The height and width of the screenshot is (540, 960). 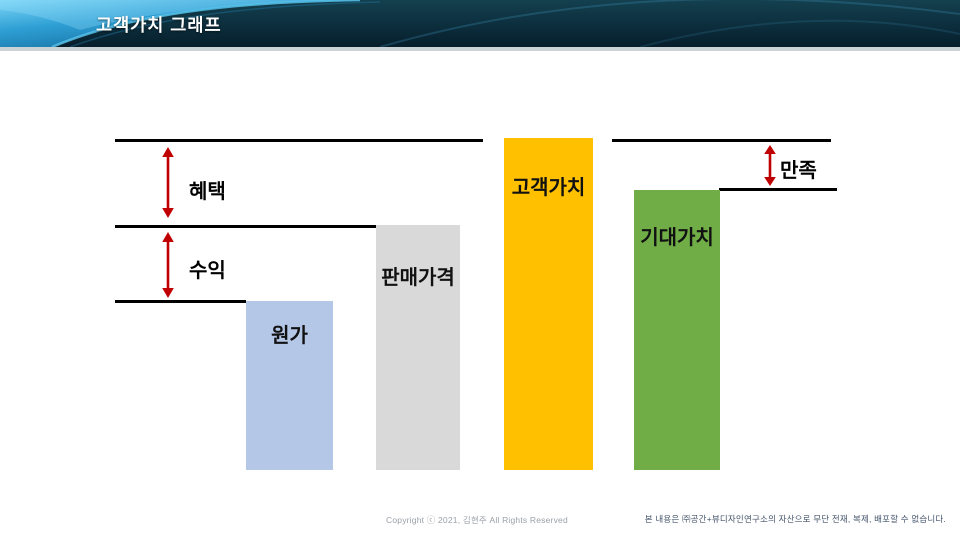 What do you see at coordinates (677, 238) in the screenshot?
I see `bar-expected-value-label: 기대가치` at bounding box center [677, 238].